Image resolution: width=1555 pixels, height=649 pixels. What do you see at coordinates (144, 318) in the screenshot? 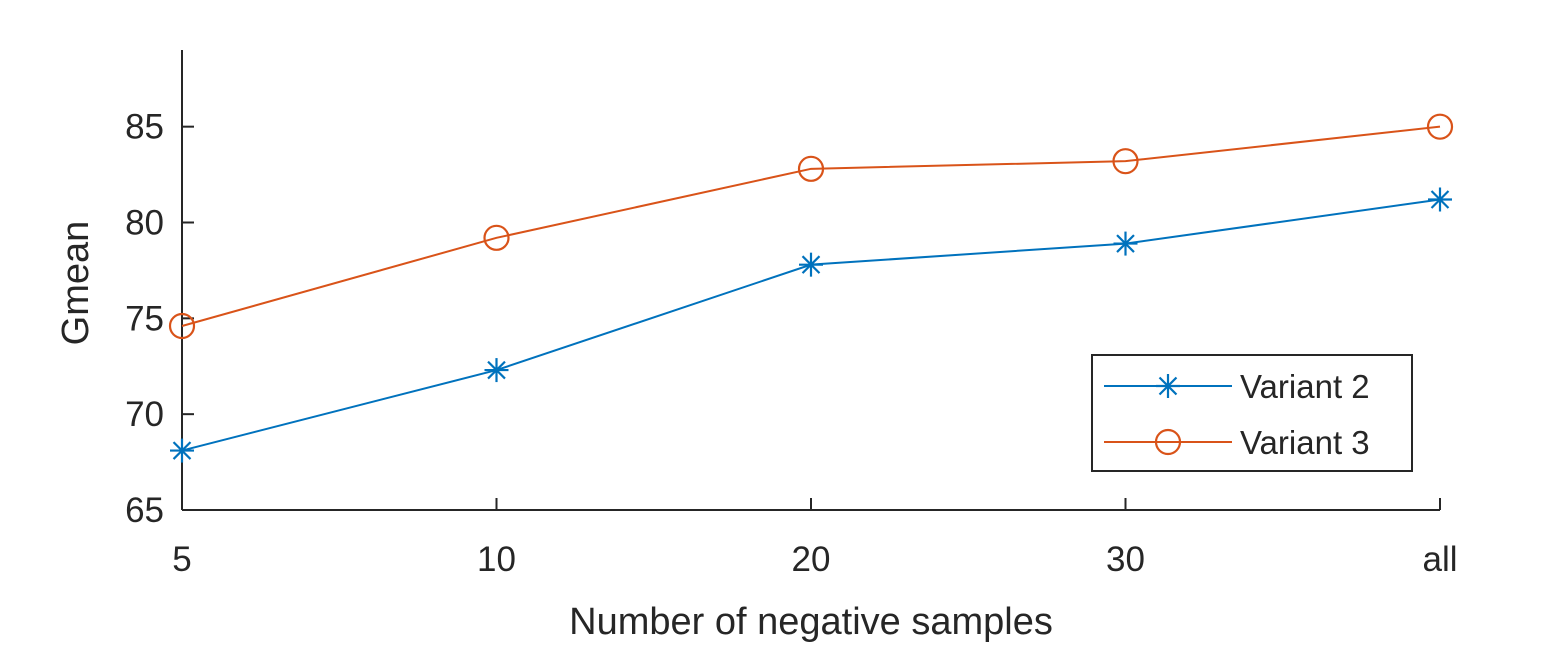
I see `y-tick-label: 75` at bounding box center [144, 318].